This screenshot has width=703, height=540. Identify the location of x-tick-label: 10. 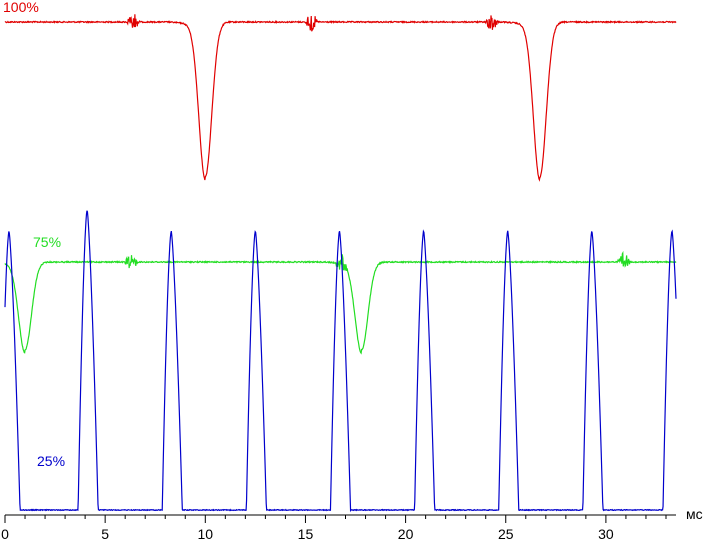
(206, 533).